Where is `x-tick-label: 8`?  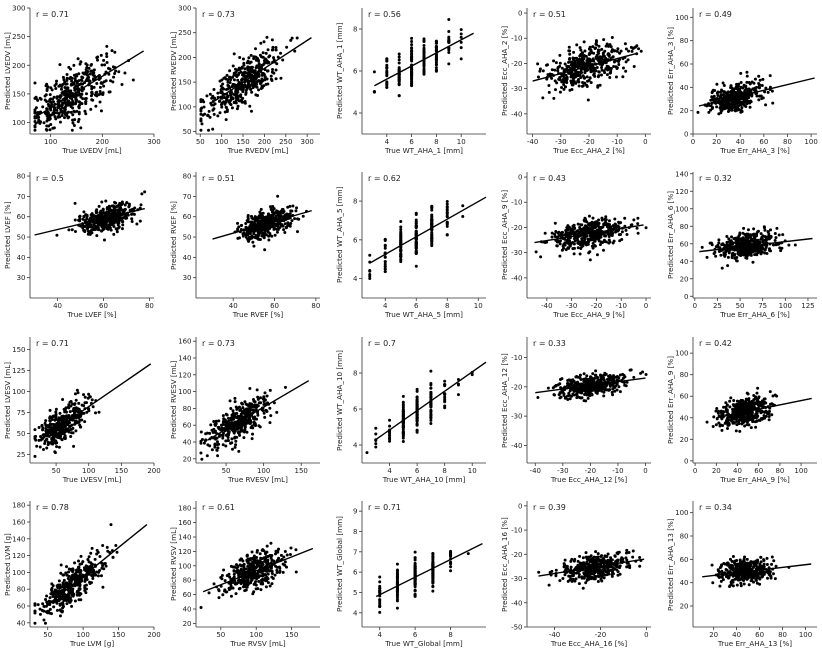 x-tick-label: 8 is located at coordinates (447, 306).